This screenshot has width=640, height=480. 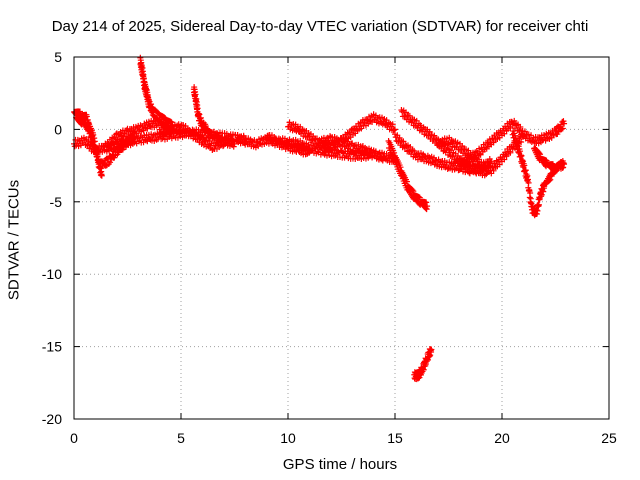 I want to click on series-arc-d, so click(x=156, y=93).